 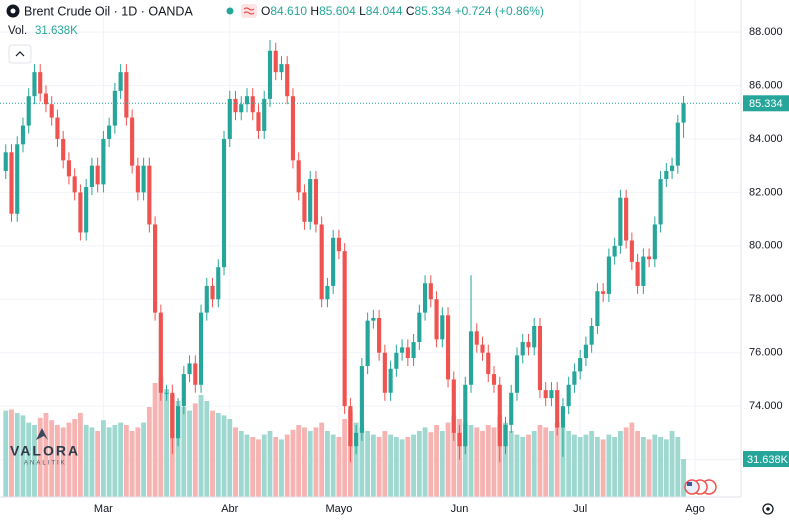 What do you see at coordinates (700, 487) in the screenshot?
I see `currency-flags` at bounding box center [700, 487].